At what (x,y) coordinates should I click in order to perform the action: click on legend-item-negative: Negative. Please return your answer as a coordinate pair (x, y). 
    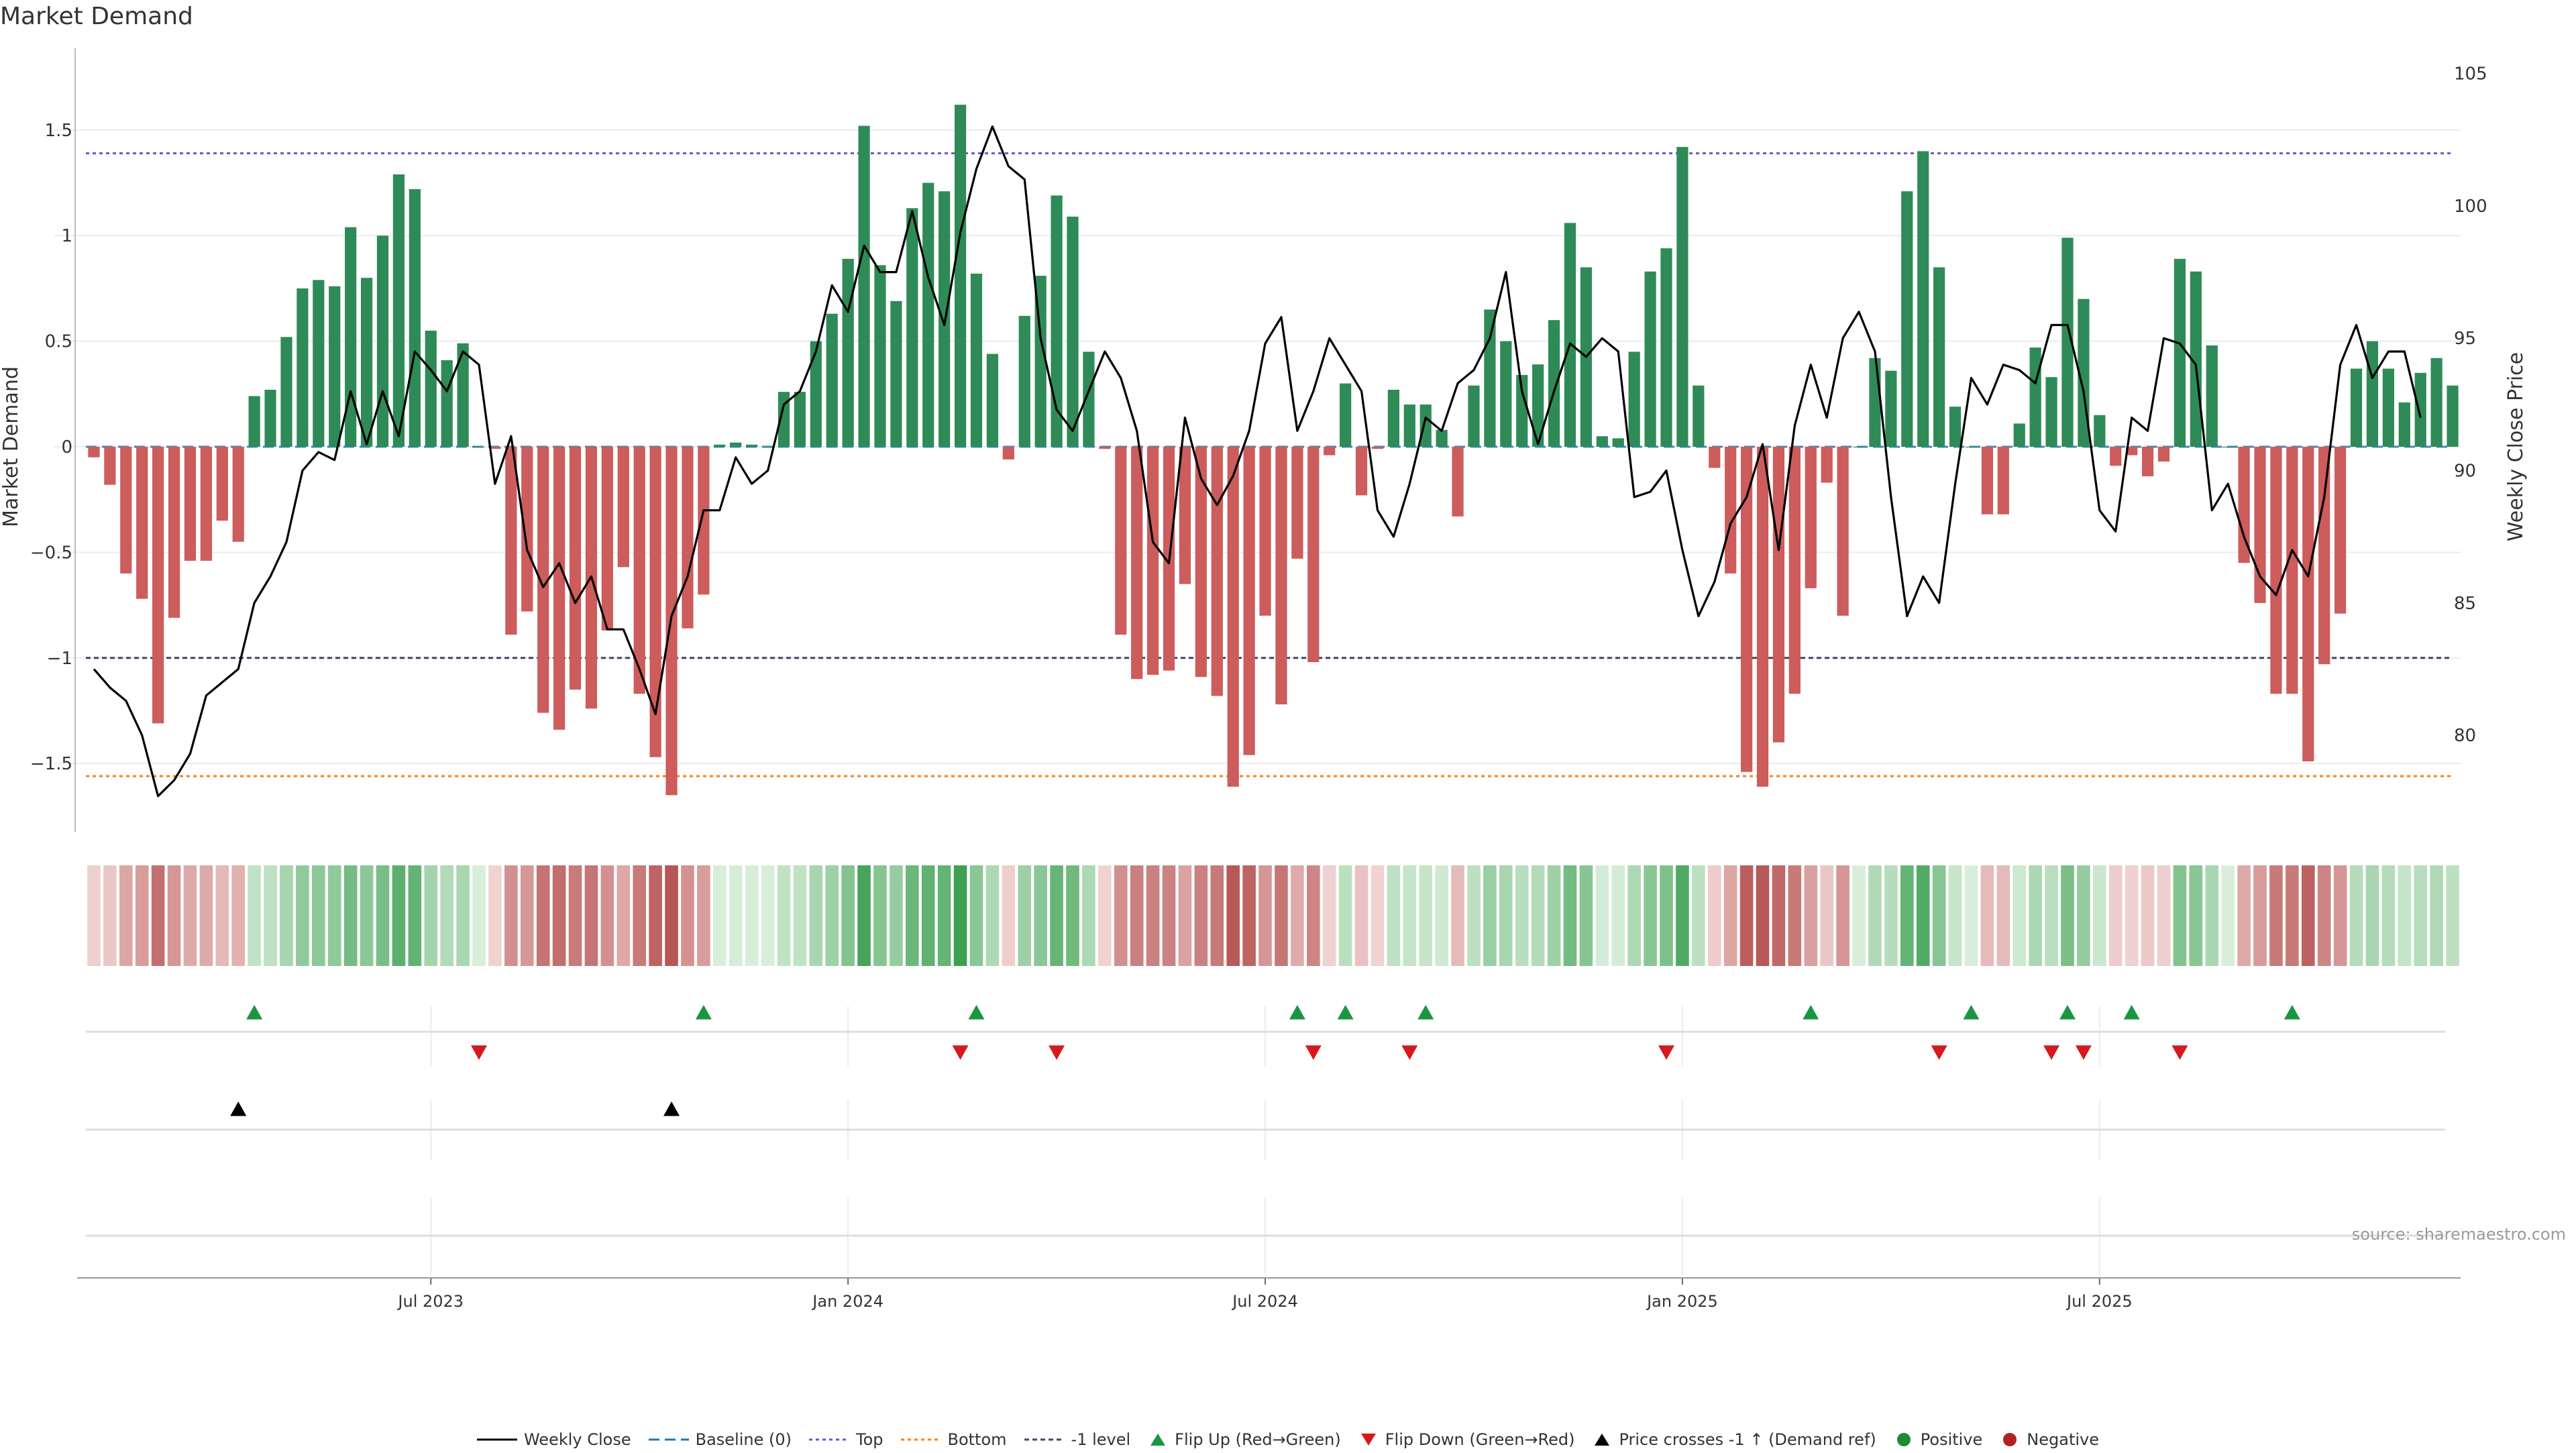
    Looking at the image, I should click on (2049, 1440).